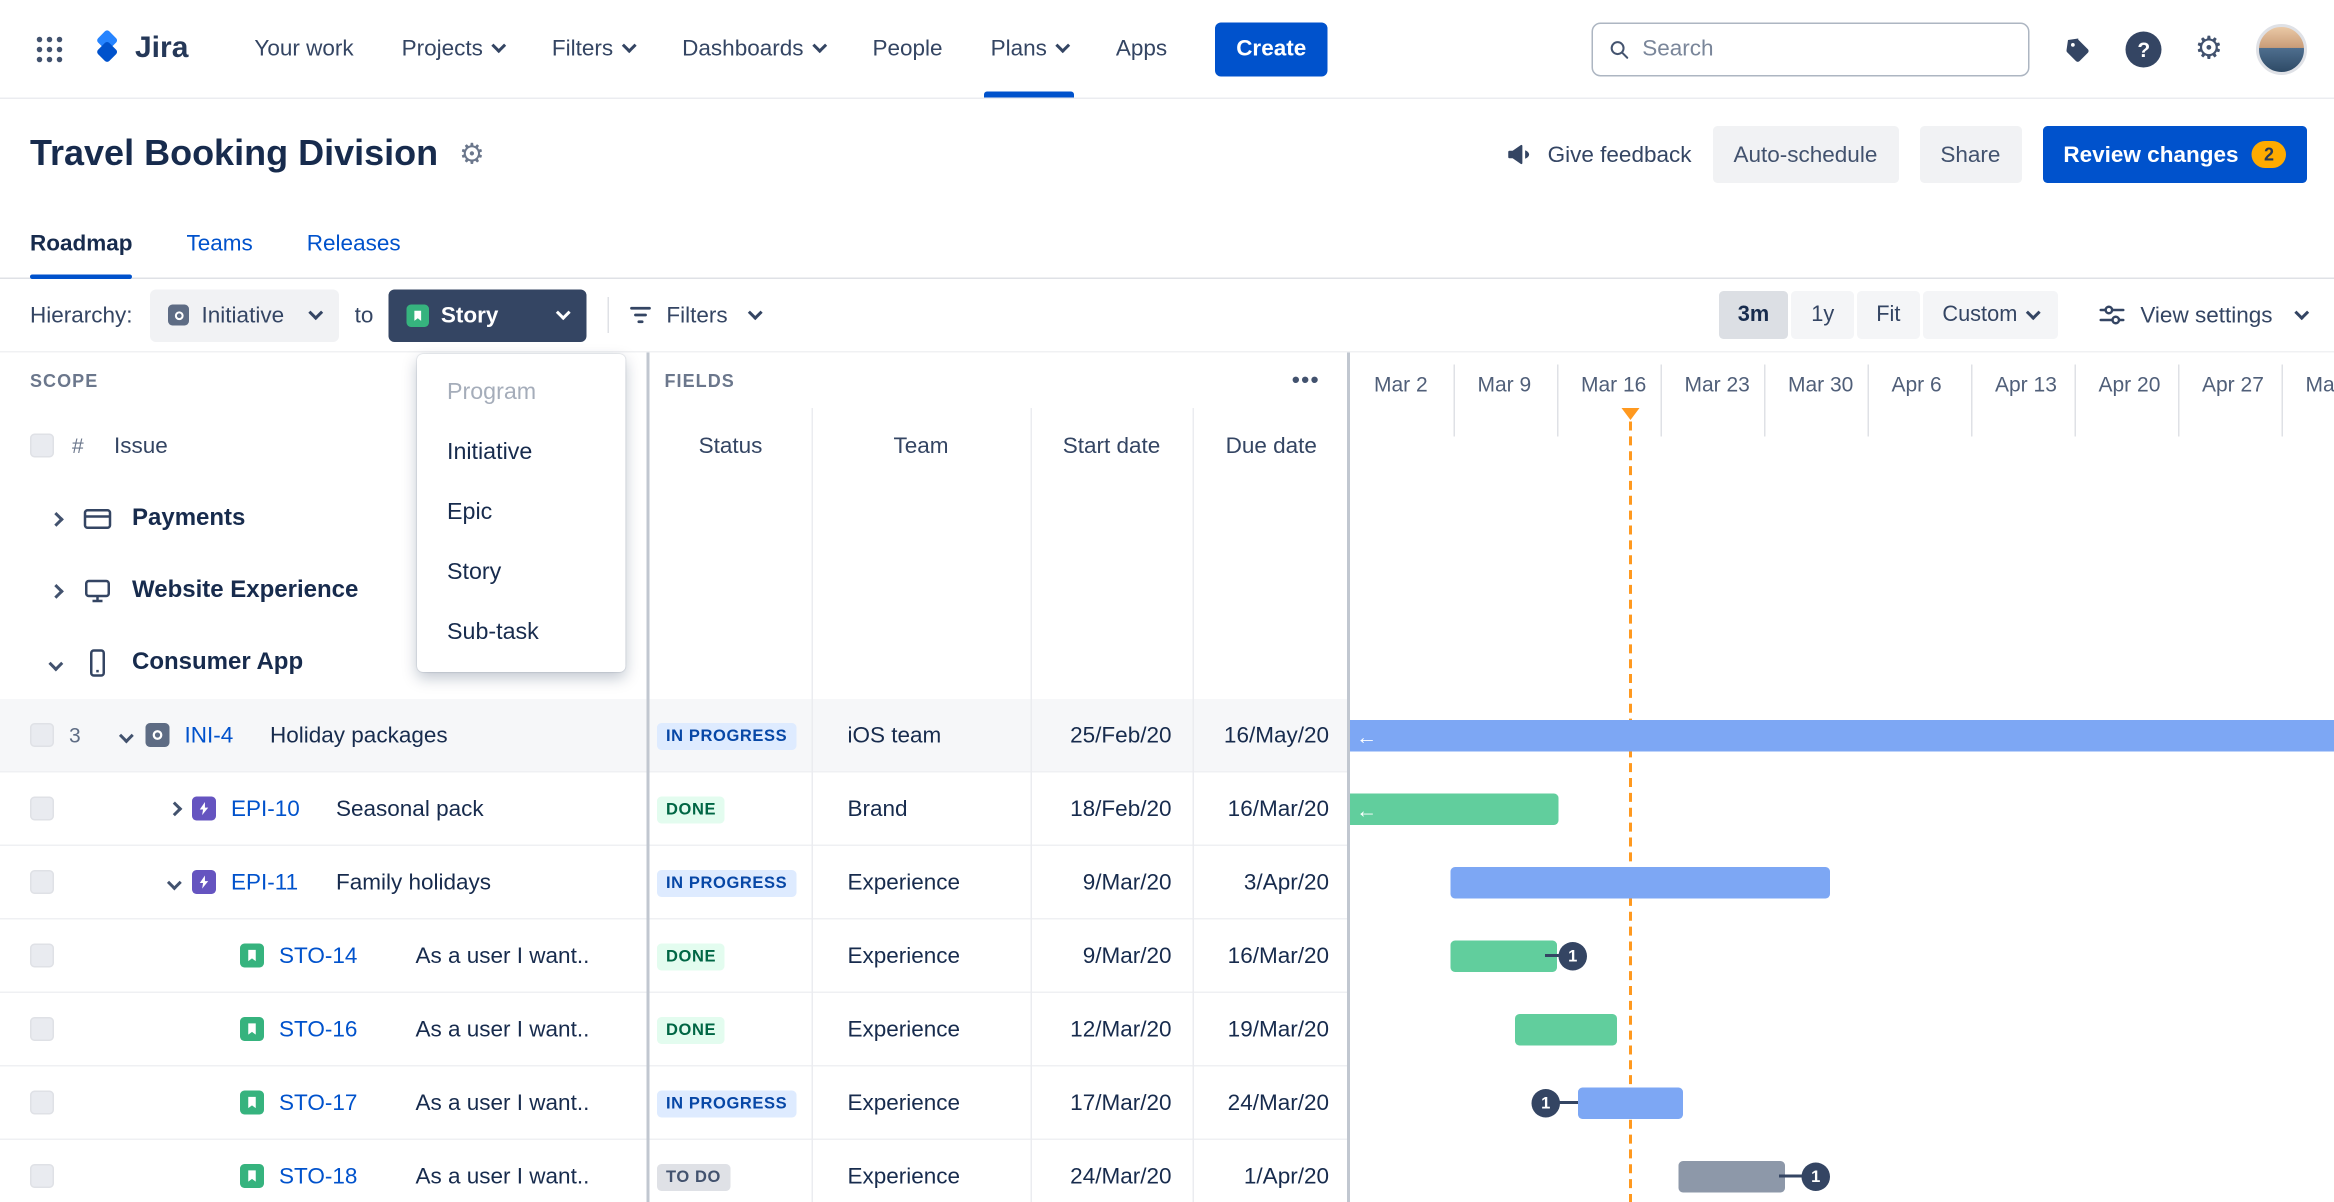 The image size is (2334, 1202). I want to click on nav-label: Dashboards, so click(743, 49).